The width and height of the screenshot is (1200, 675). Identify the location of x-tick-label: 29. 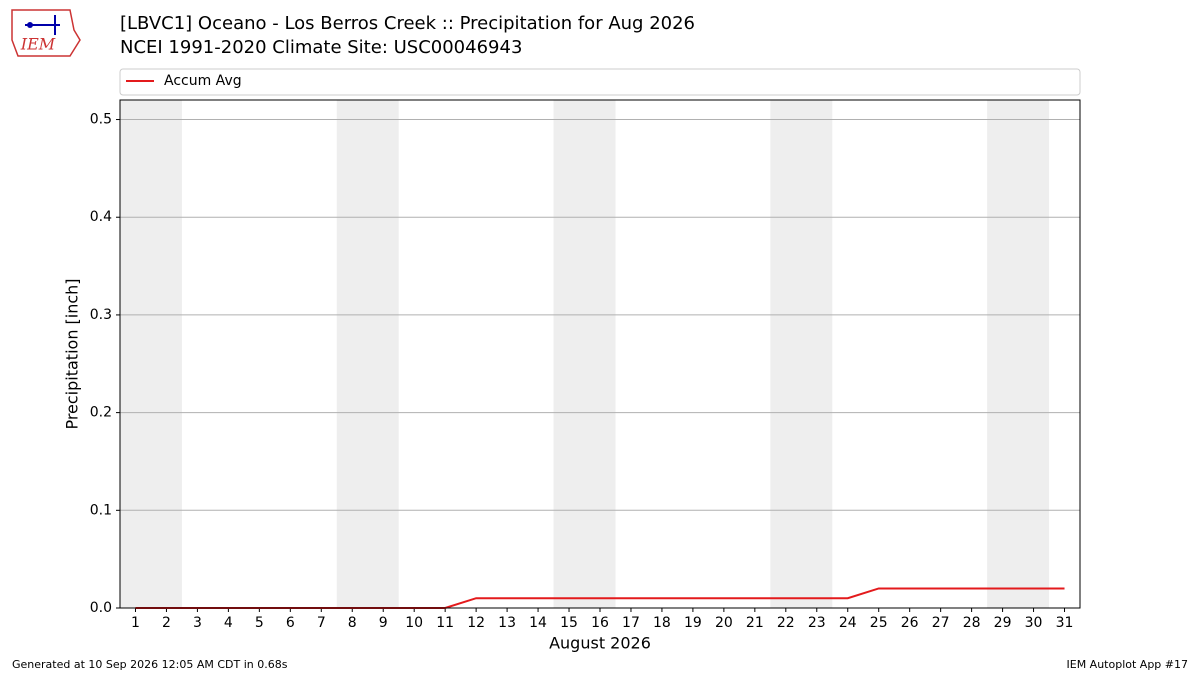
(1003, 623).